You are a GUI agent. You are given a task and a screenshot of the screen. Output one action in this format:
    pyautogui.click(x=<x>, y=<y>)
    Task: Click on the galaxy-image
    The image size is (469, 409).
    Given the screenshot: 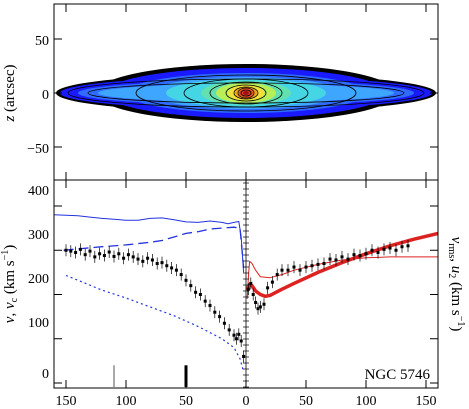 What is the action you would take?
    pyautogui.click(x=246, y=93)
    